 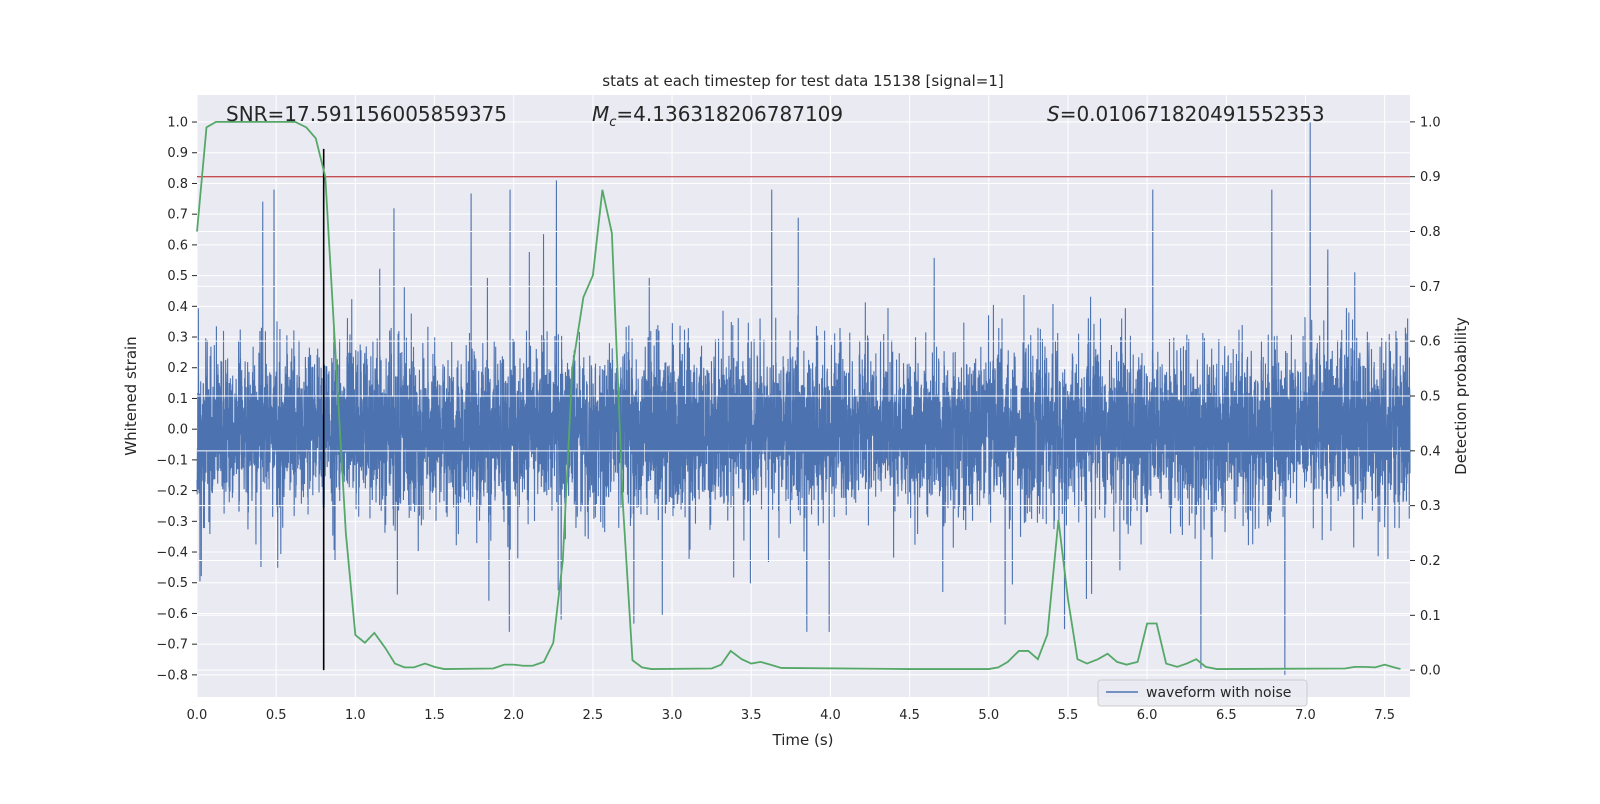 What do you see at coordinates (909, 715) in the screenshot?
I see `x-tick-label: 4.5` at bounding box center [909, 715].